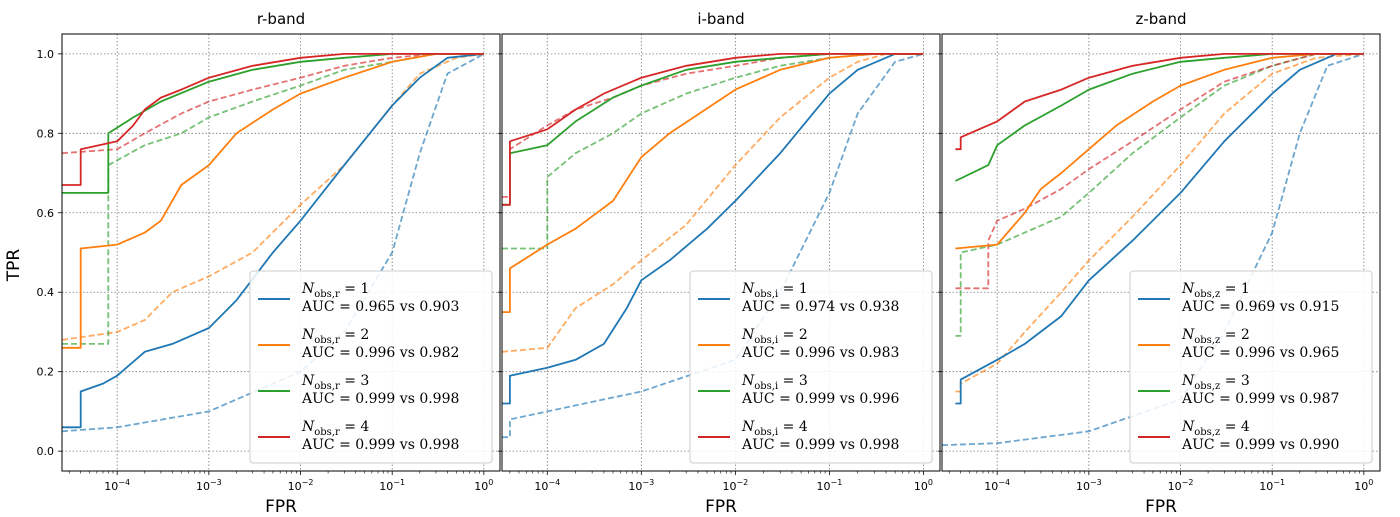 The height and width of the screenshot is (517, 1400). What do you see at coordinates (14, 266) in the screenshot?
I see `y-axis-label: TPR` at bounding box center [14, 266].